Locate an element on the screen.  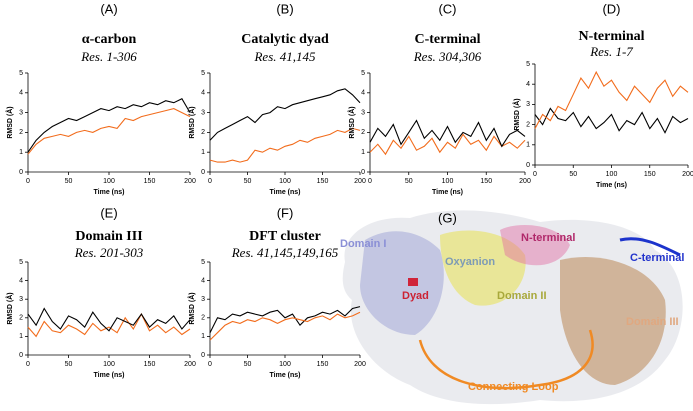
panel-label: (D) is located at coordinates (611, 8).